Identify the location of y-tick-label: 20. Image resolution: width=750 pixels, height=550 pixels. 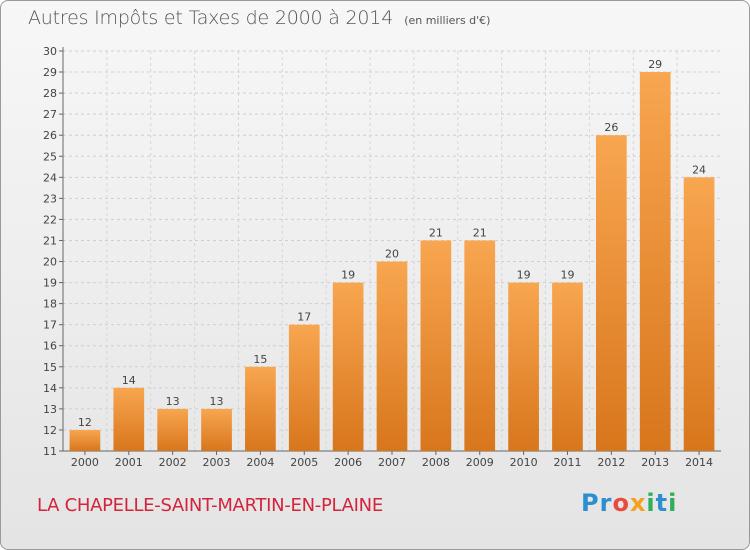
(50, 262).